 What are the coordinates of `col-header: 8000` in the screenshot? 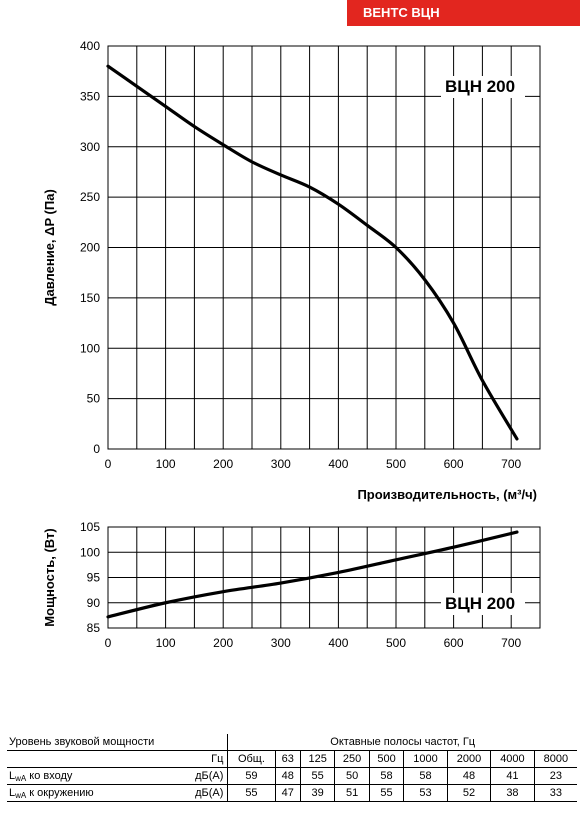 It's located at (555, 759).